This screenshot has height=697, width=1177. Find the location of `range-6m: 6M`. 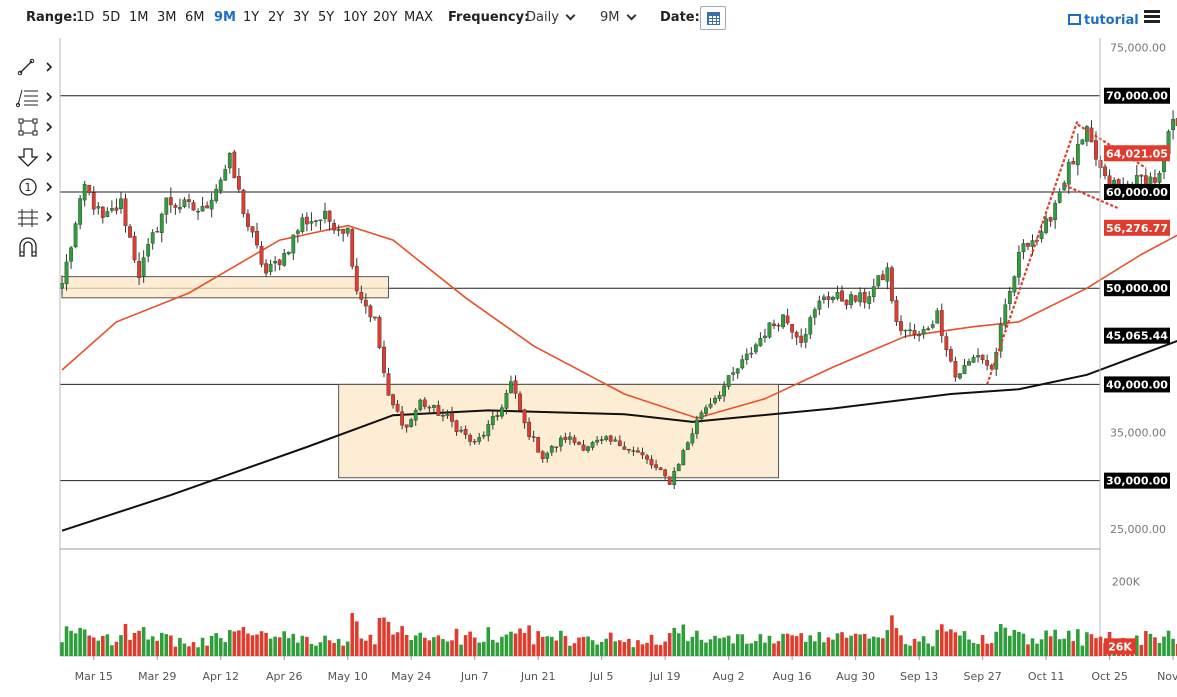

range-6m: 6M is located at coordinates (195, 17).